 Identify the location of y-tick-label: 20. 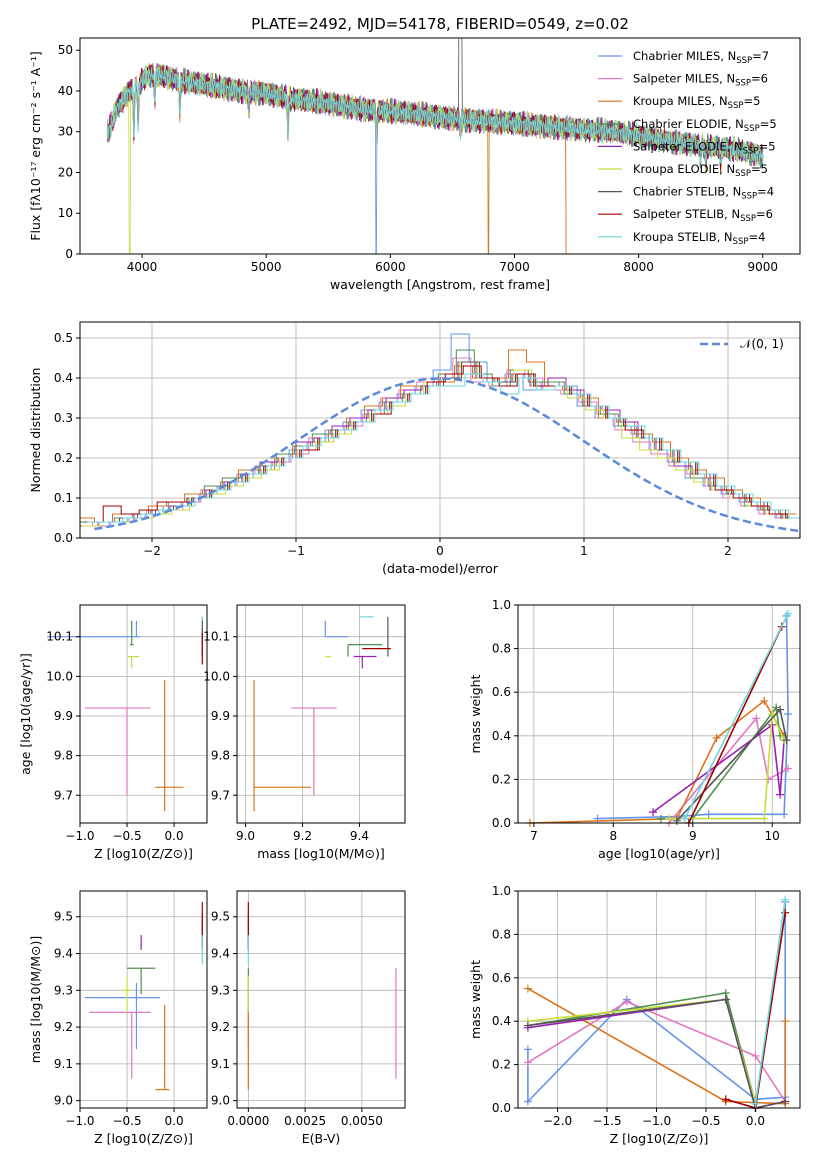
(65, 172).